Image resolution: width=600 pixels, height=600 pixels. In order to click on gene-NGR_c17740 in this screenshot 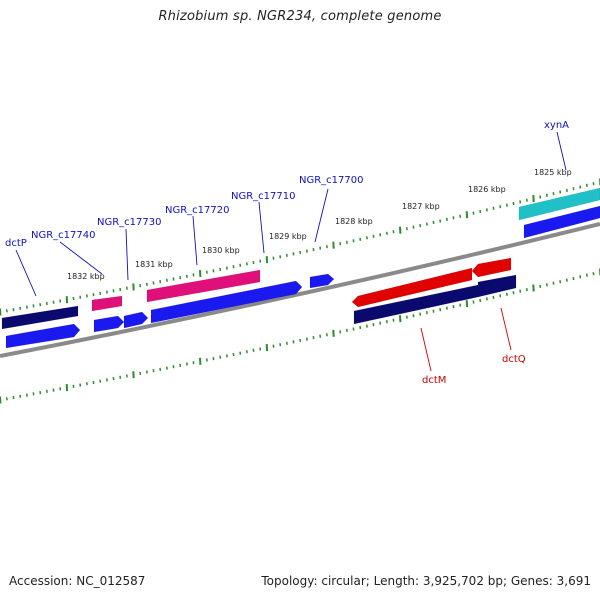, I will do `click(109, 324)`.